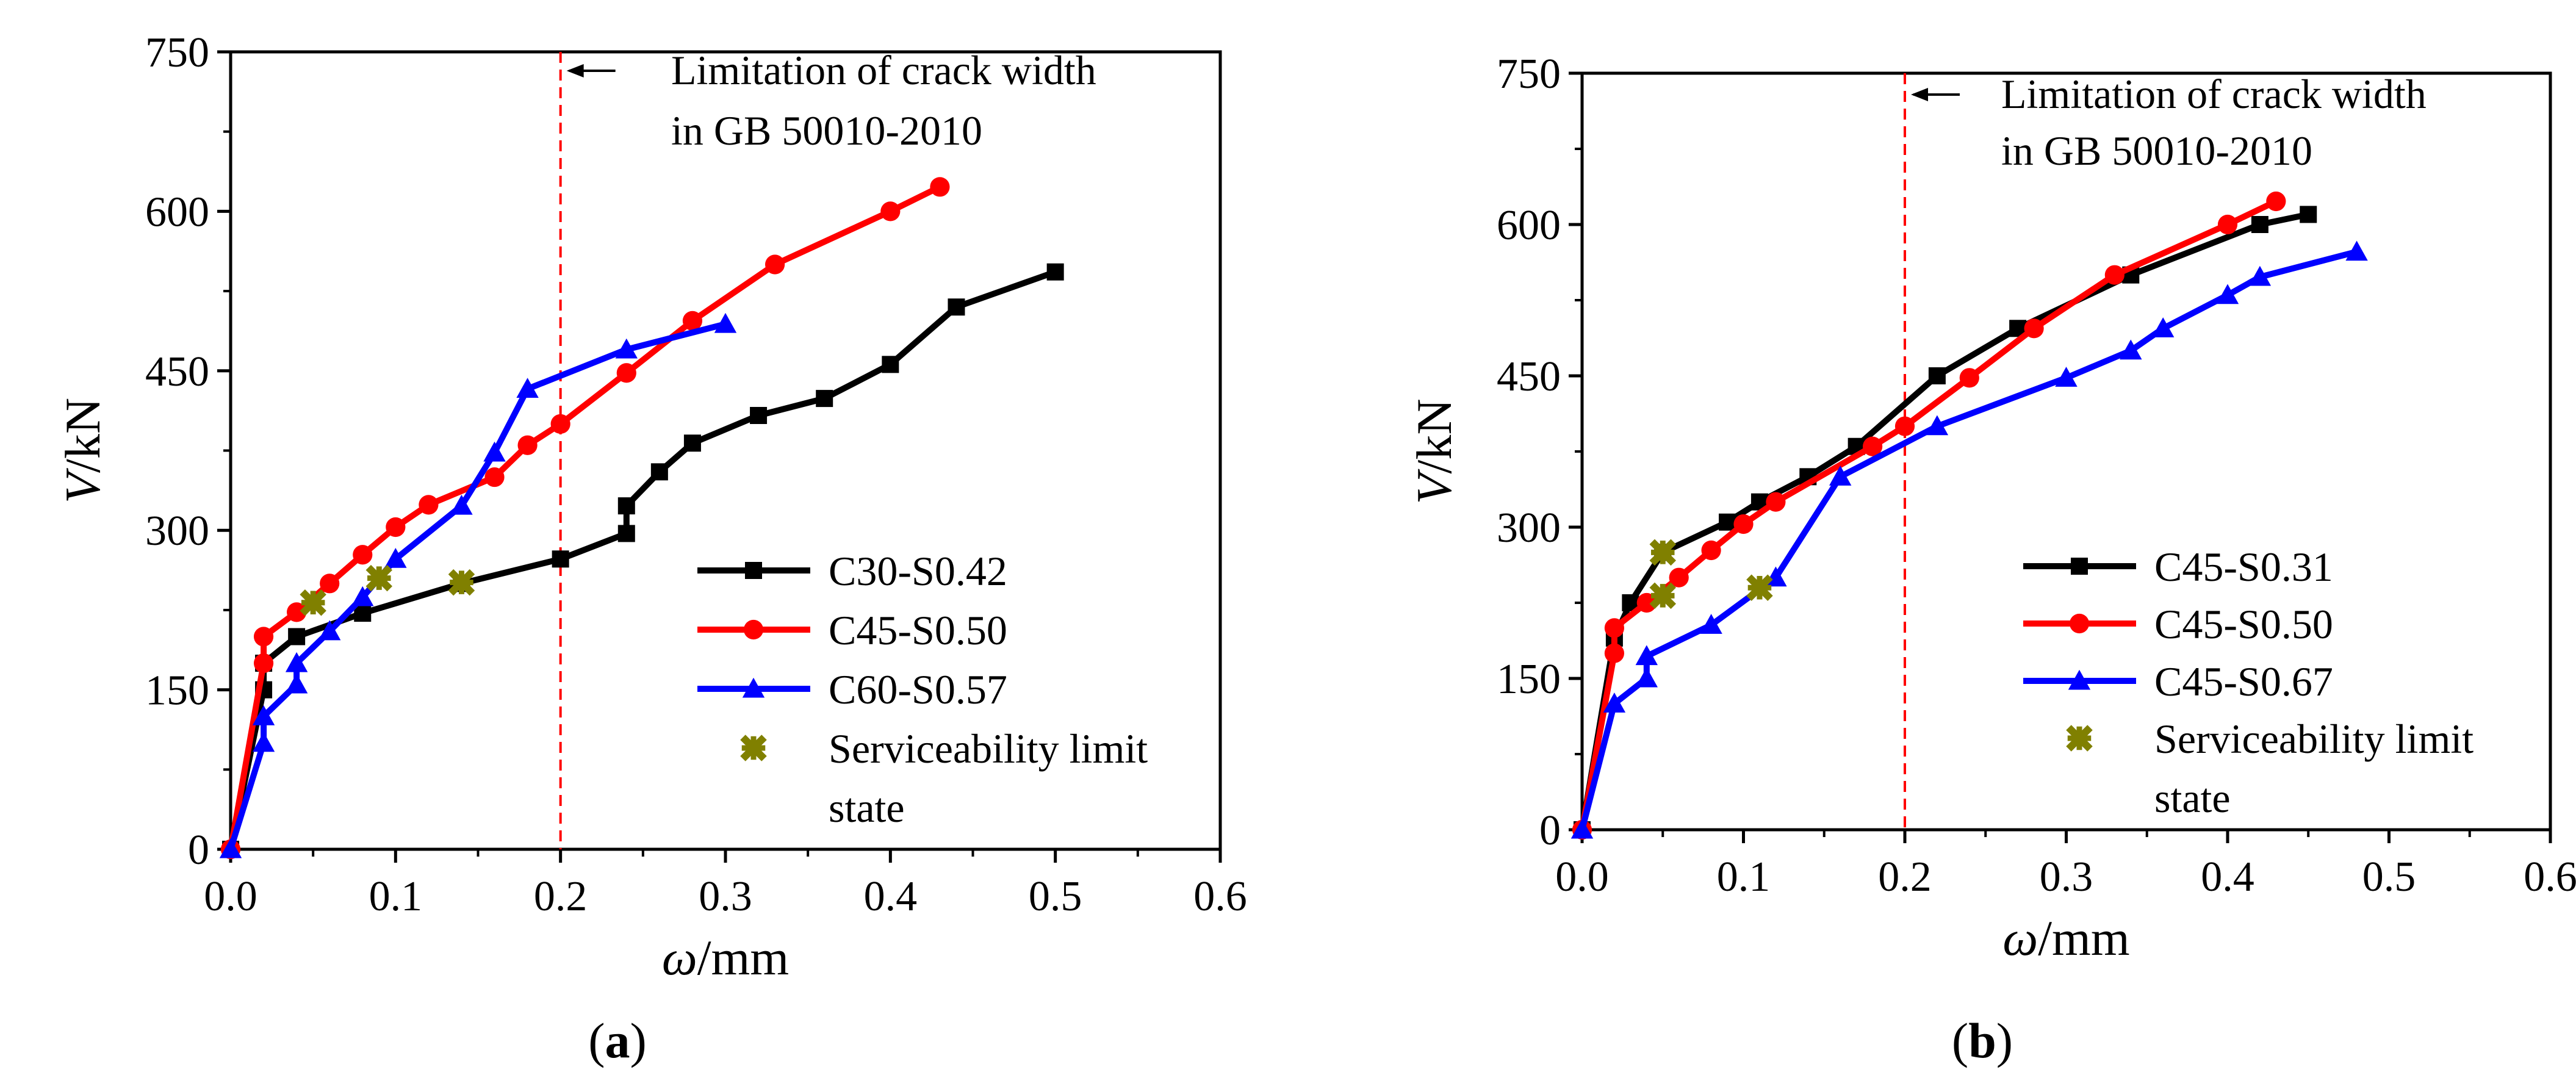  Describe the element at coordinates (198, 850) in the screenshot. I see `y-tick-label: 0` at that location.